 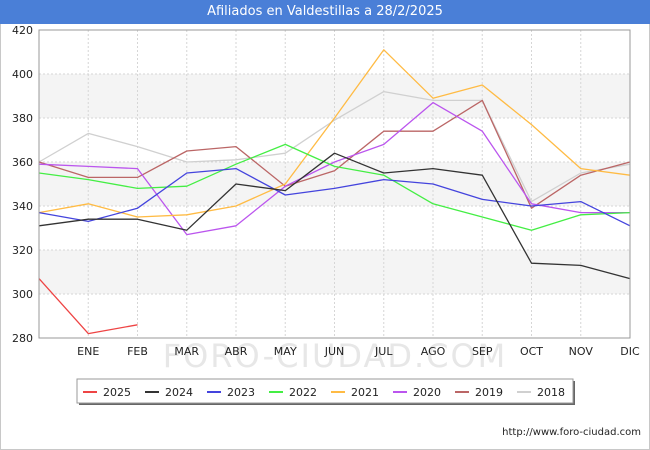 I want to click on x-tick-label: NOV, so click(x=581, y=351).